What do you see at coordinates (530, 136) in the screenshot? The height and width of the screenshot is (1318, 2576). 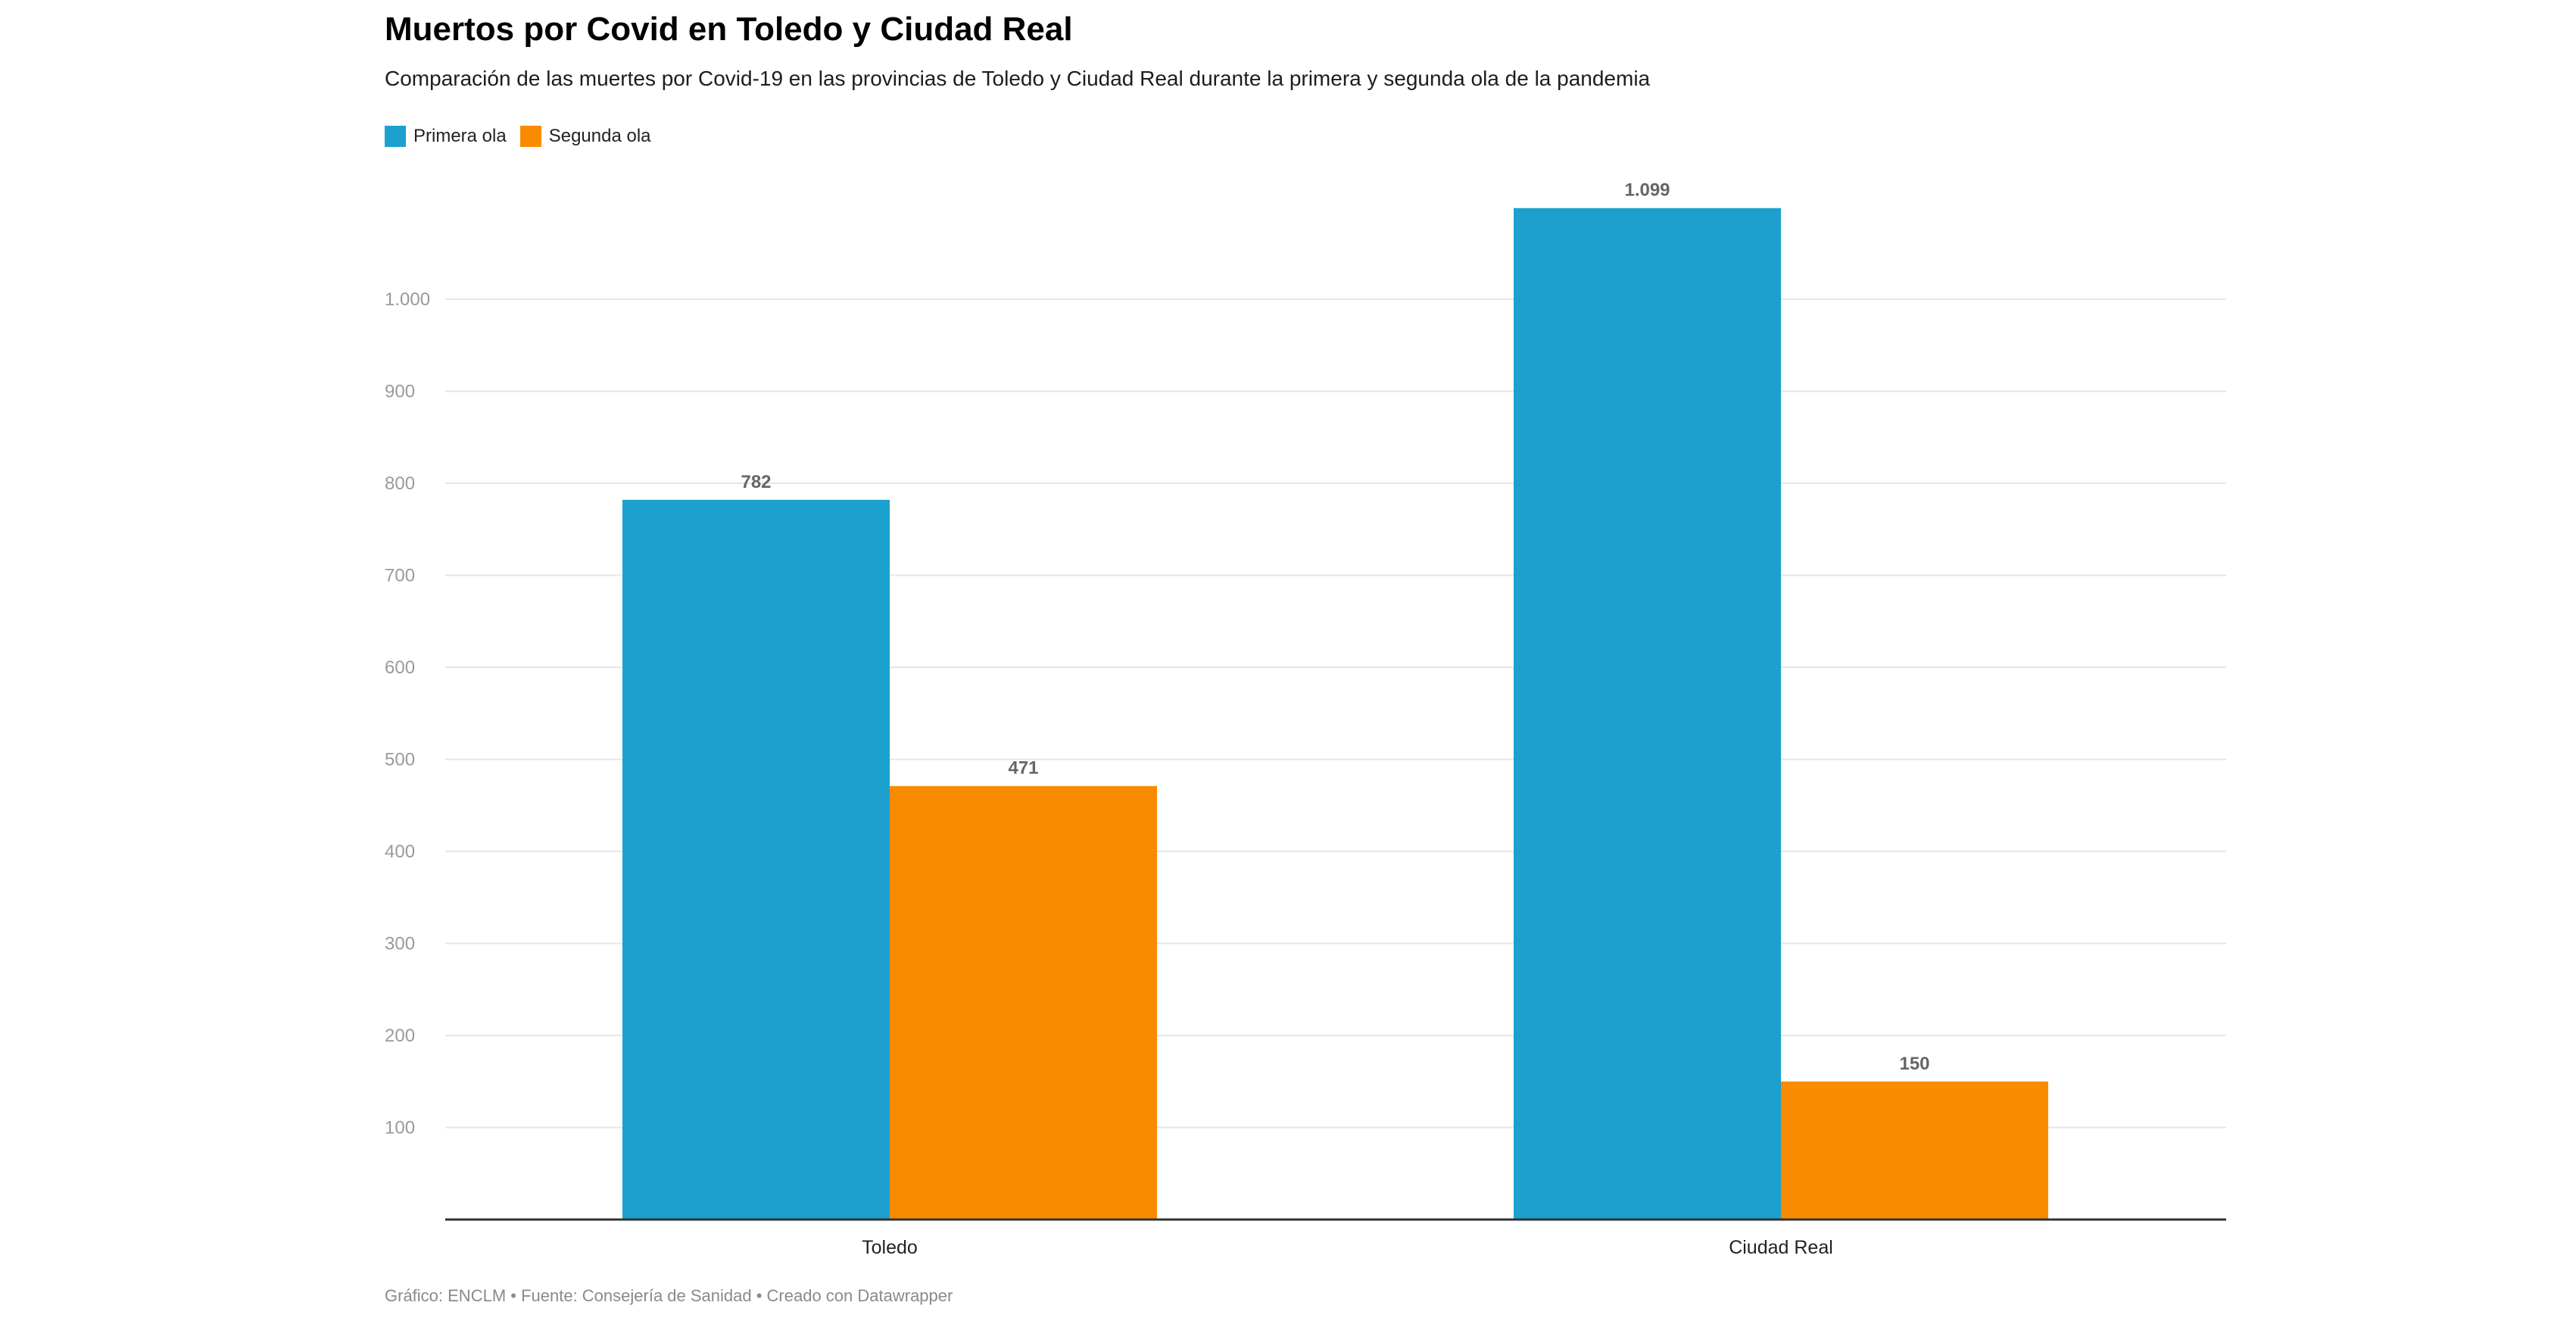 I see `legend-swatch-segunda-ola` at bounding box center [530, 136].